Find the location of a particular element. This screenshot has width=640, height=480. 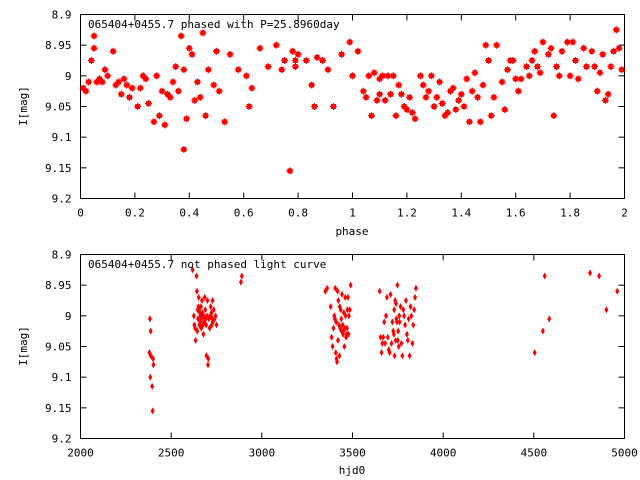

unphased-chart-title: 065404+0455.7 not phased light curve is located at coordinates (207, 264).